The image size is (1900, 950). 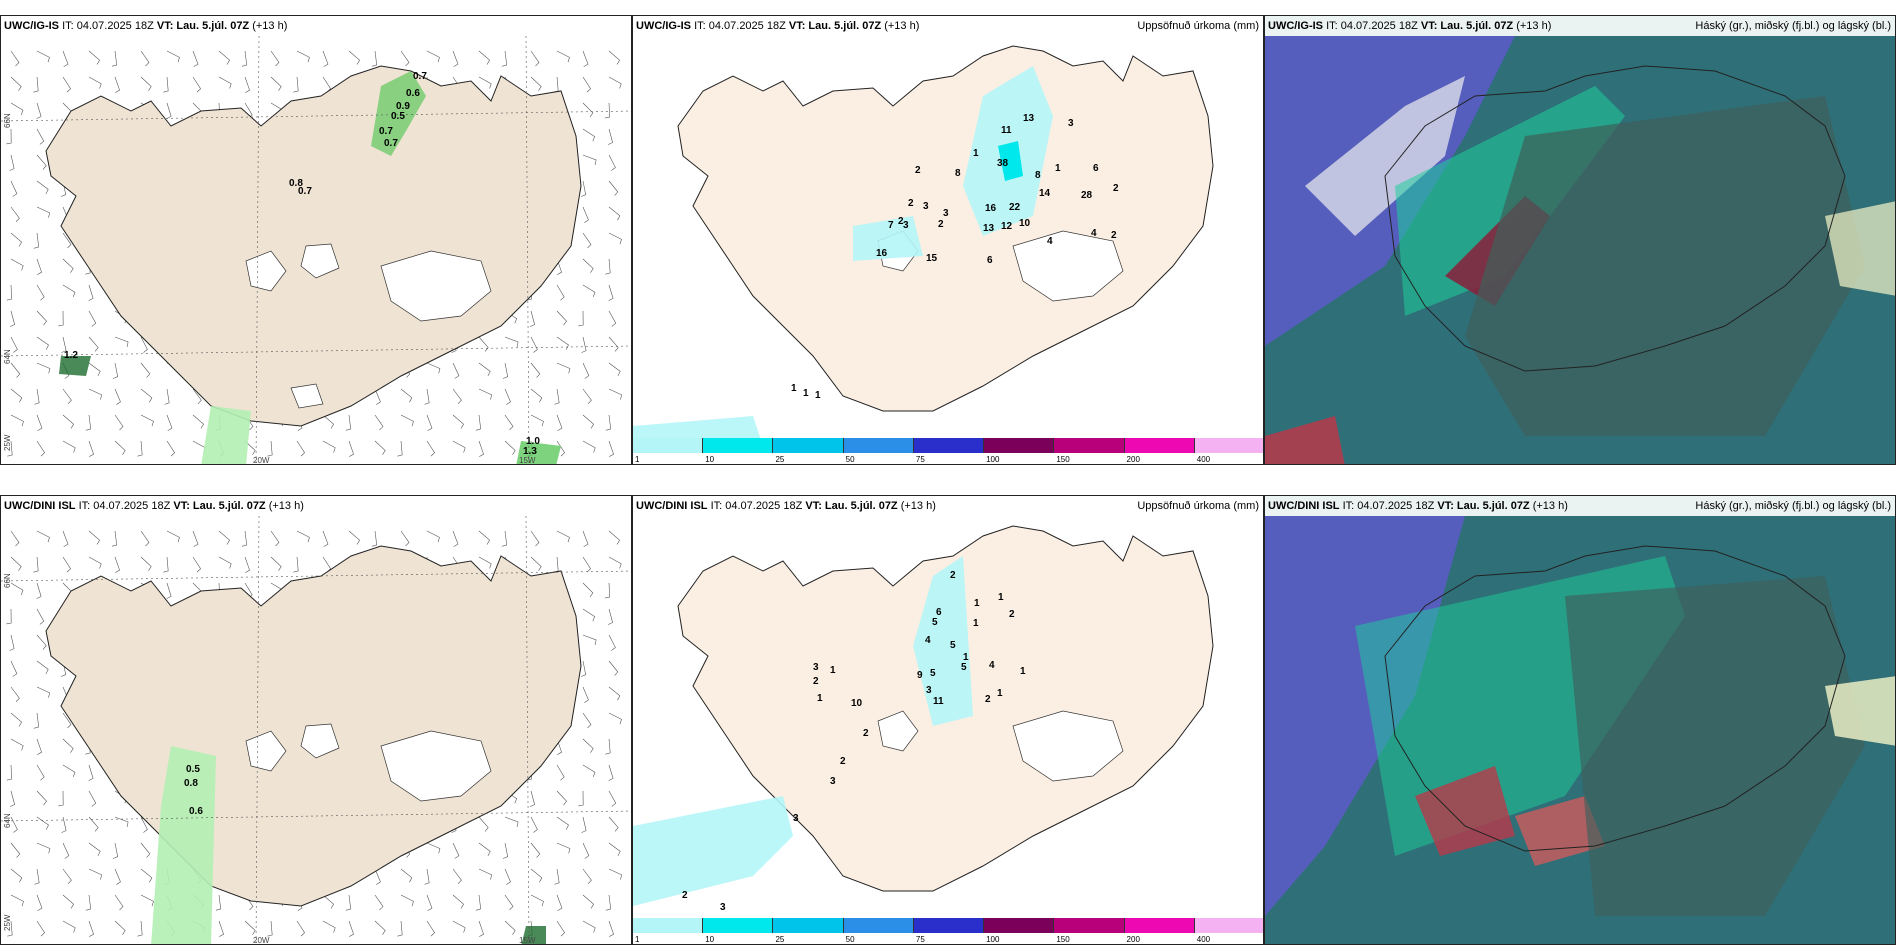 I want to click on top-precip-value-8: 1, so click(x=1058, y=168).